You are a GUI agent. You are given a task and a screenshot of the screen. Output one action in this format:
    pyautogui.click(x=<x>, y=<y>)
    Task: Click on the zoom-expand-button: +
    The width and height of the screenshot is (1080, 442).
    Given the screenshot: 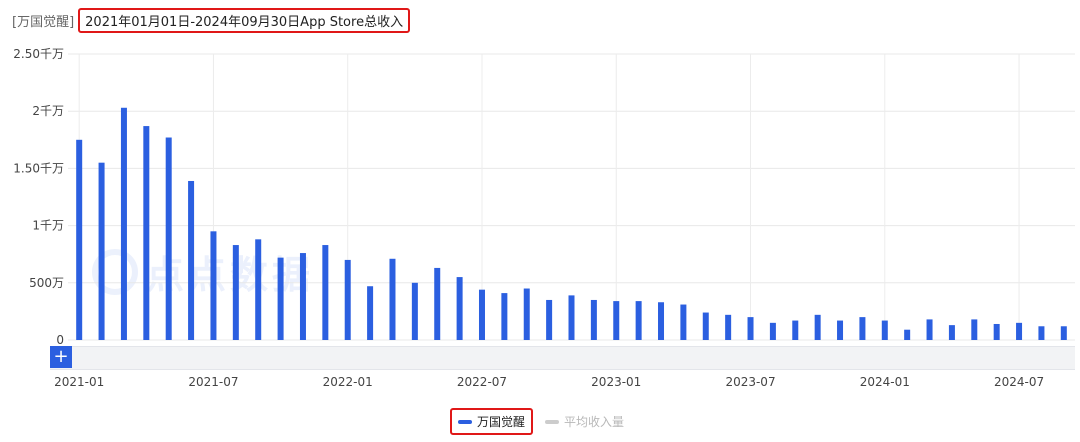 What is the action you would take?
    pyautogui.click(x=61, y=357)
    